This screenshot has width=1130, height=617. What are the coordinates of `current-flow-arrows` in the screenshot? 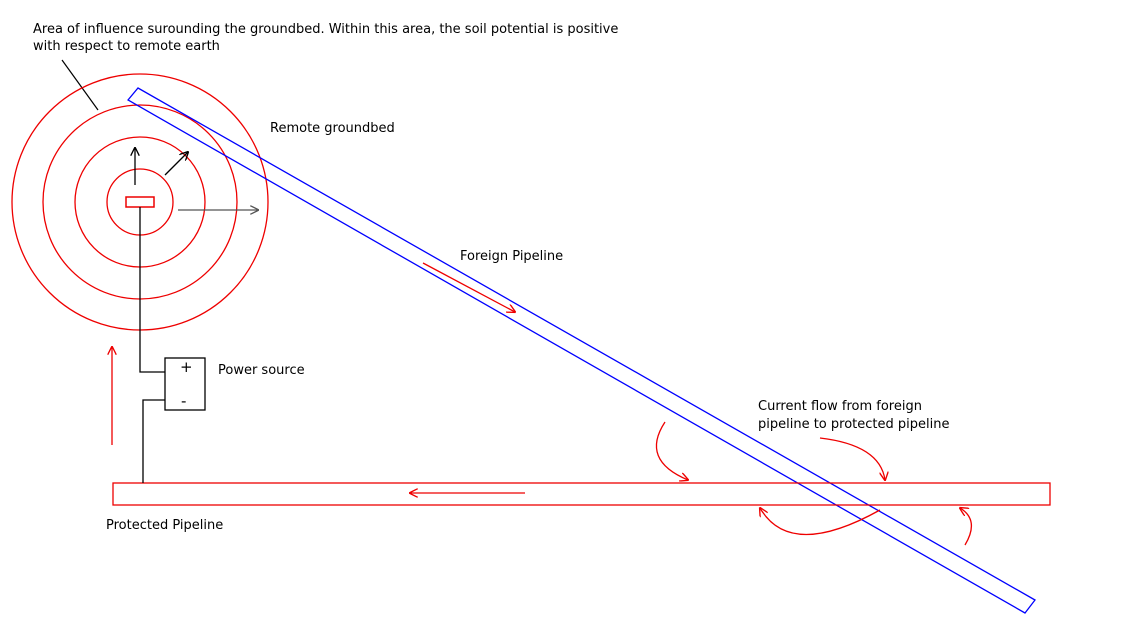 It's located at (813, 483).